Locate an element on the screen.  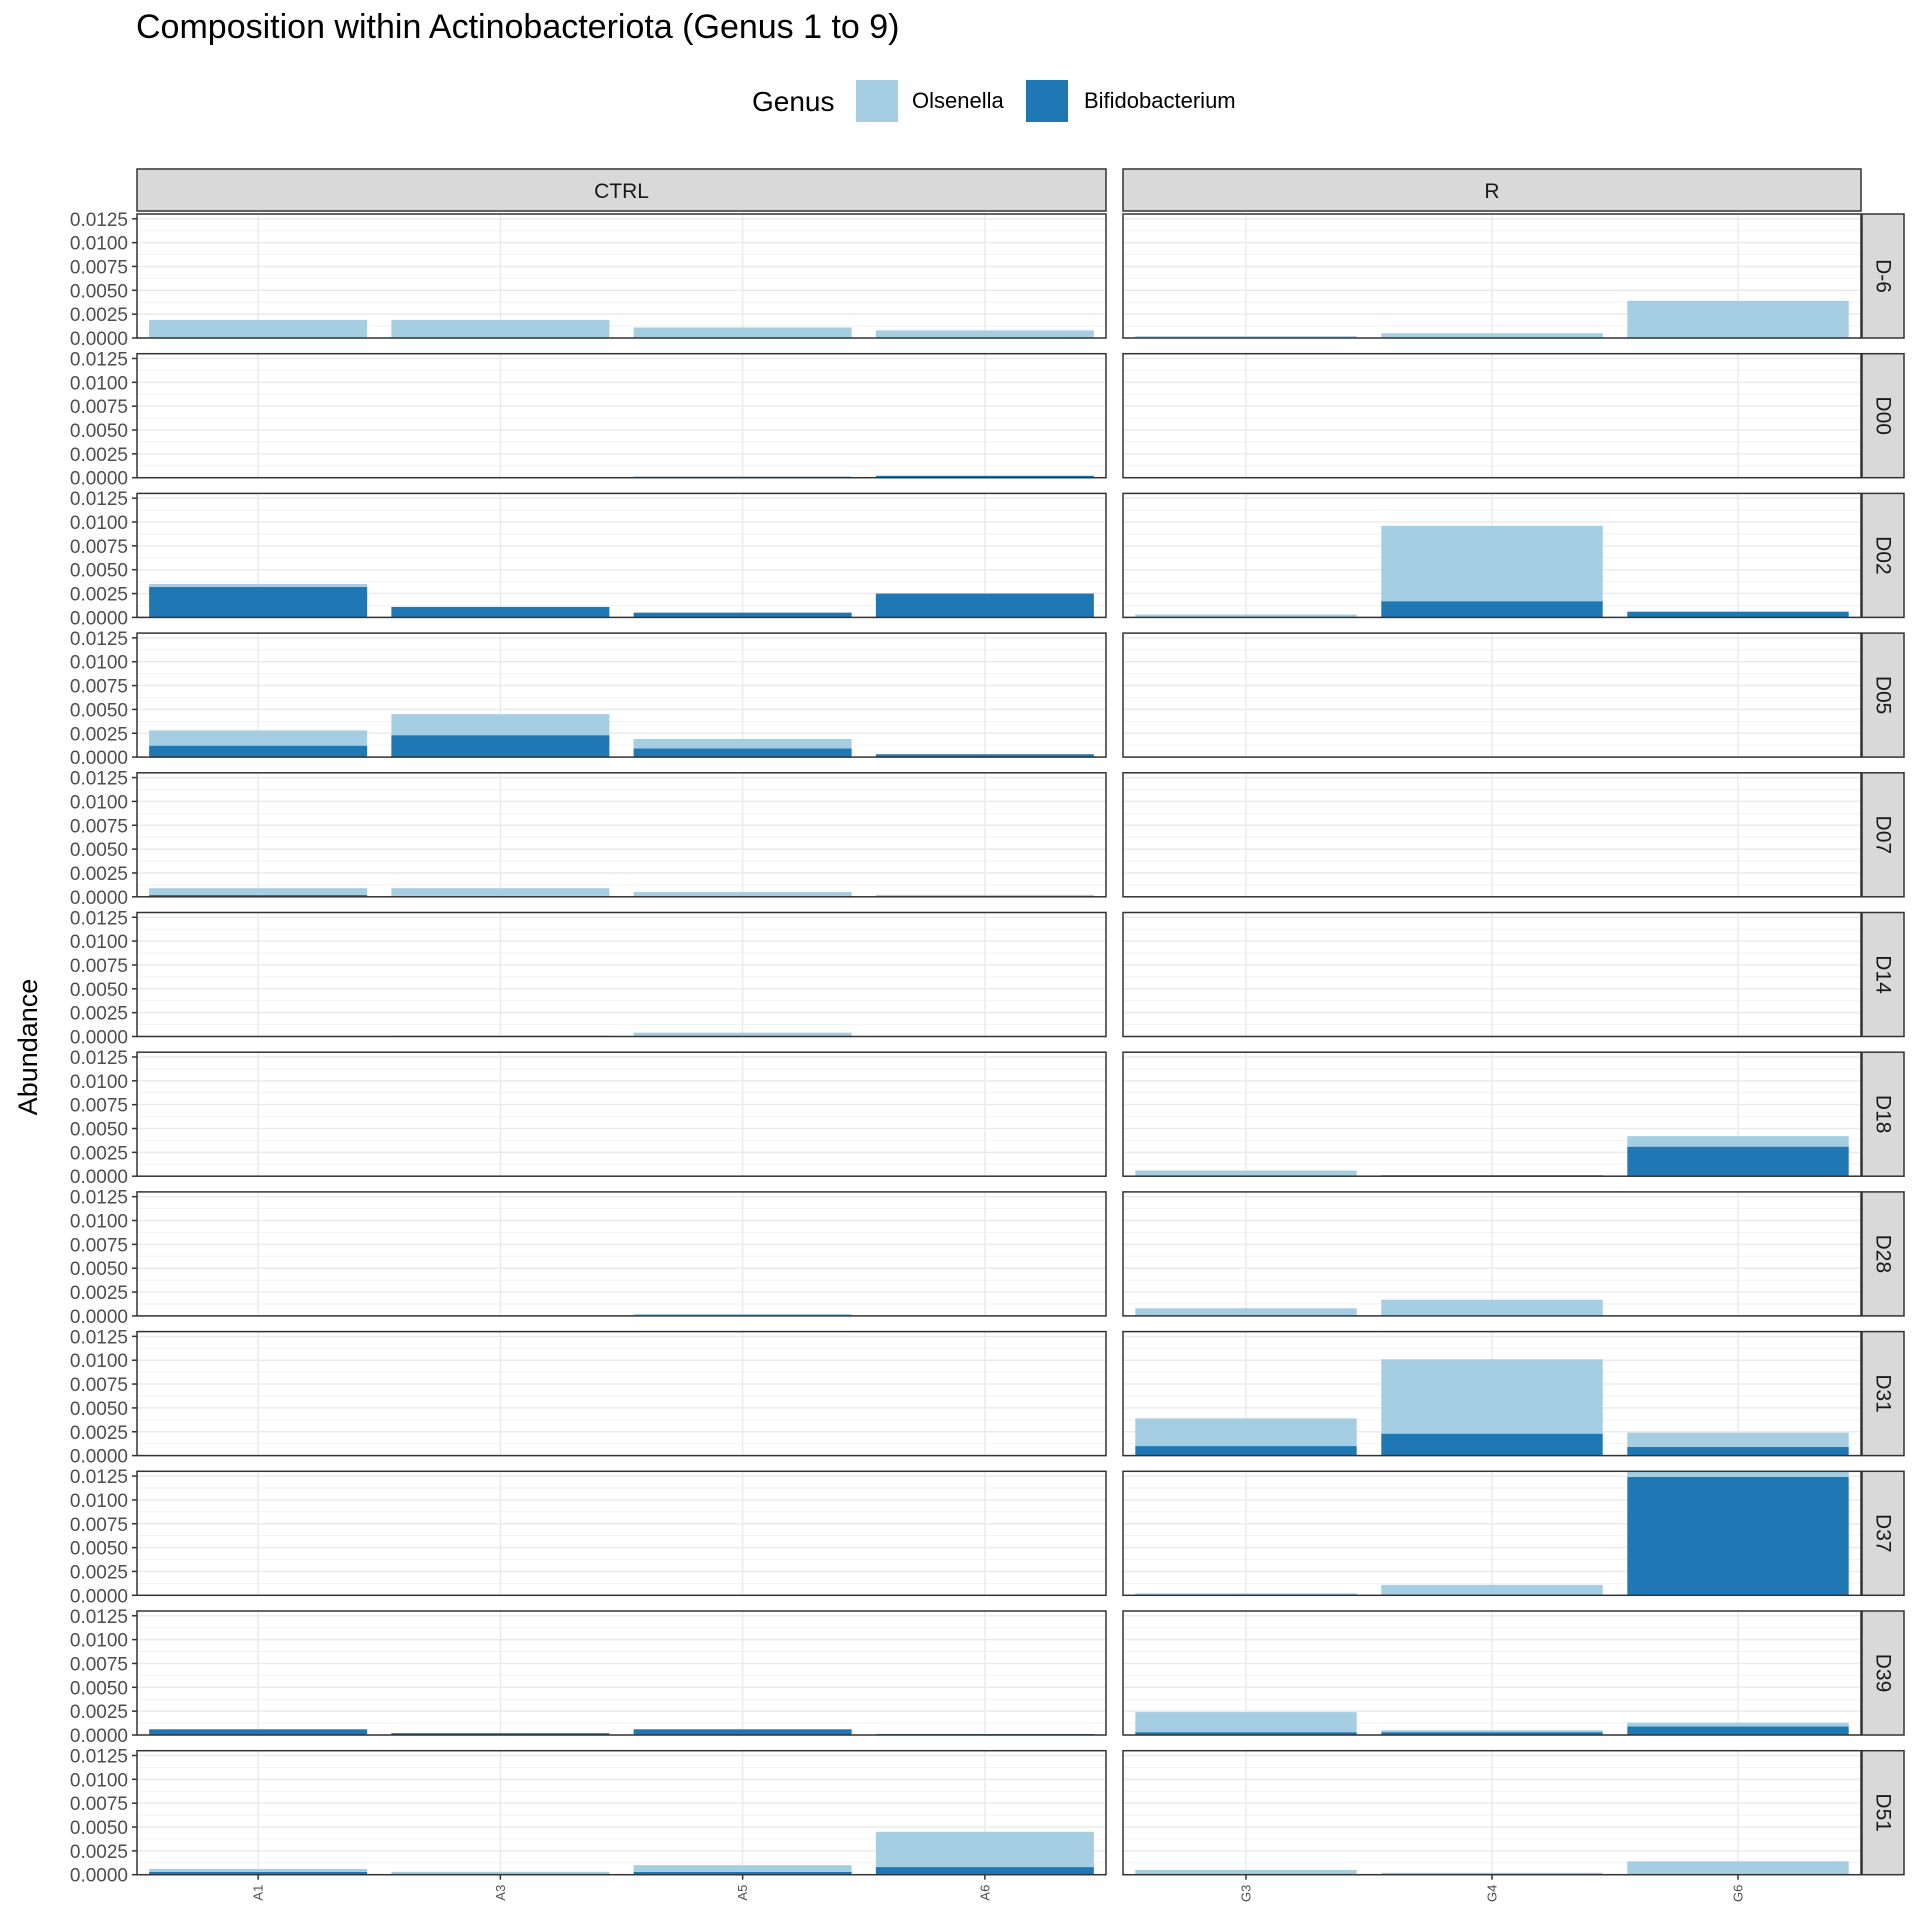
bar-bifidobacterium-a5-d39 is located at coordinates (742, 1732).